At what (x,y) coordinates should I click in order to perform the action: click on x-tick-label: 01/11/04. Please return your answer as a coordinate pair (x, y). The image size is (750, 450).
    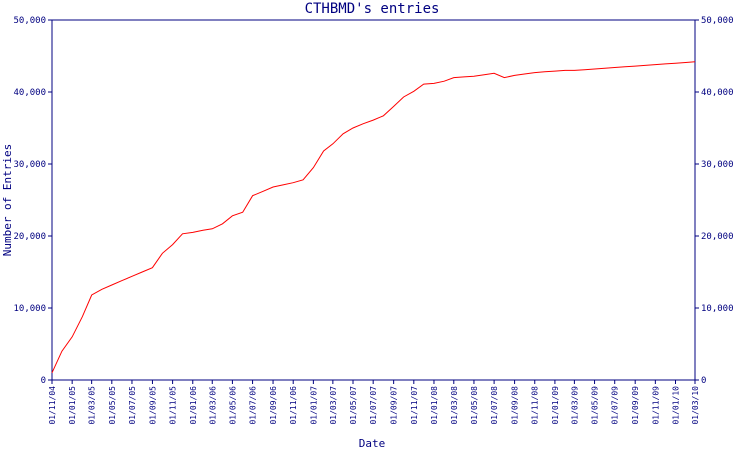
    Looking at the image, I should click on (52, 405).